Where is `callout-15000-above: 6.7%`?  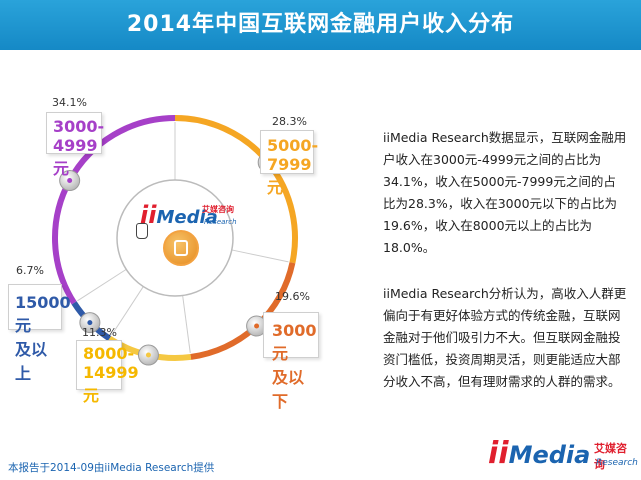 callout-15000-above: 6.7% is located at coordinates (30, 271).